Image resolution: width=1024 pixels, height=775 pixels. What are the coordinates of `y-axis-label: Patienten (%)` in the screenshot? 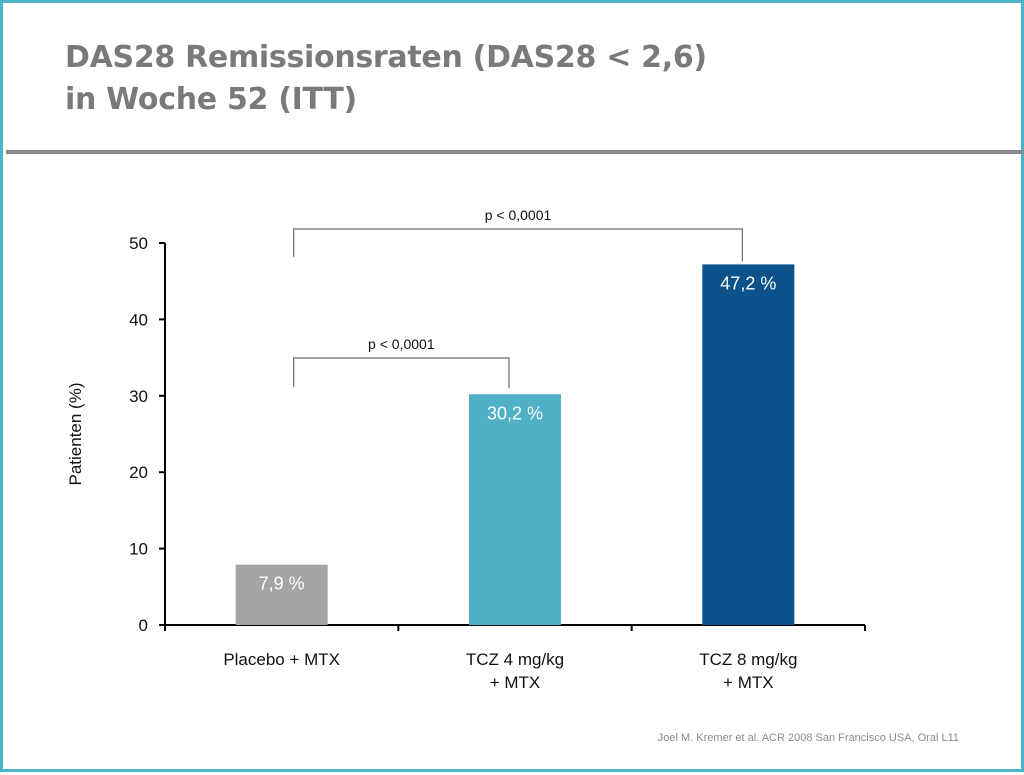 It's located at (75, 434).